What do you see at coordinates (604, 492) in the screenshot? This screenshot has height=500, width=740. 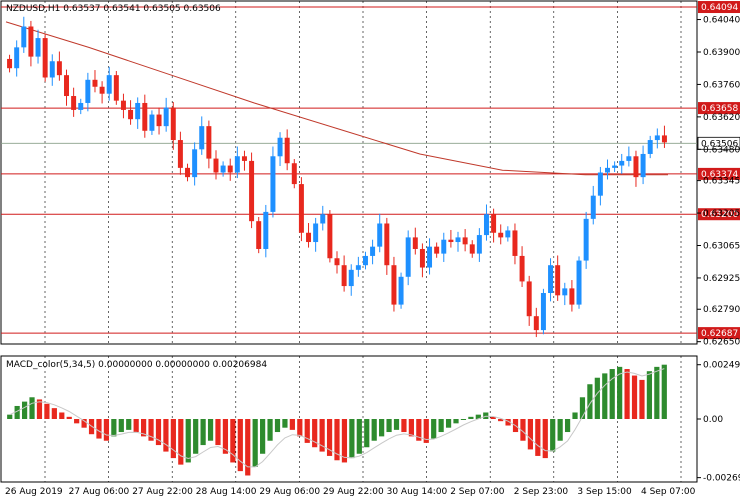 I see `time-label: 3 Sep 15:00` at bounding box center [604, 492].